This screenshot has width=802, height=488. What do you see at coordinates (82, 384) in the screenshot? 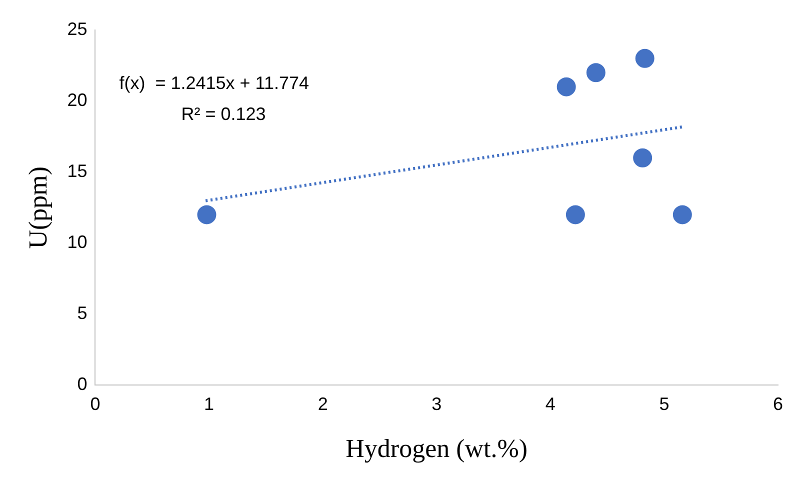
I see `y-tick-label: 0` at bounding box center [82, 384].